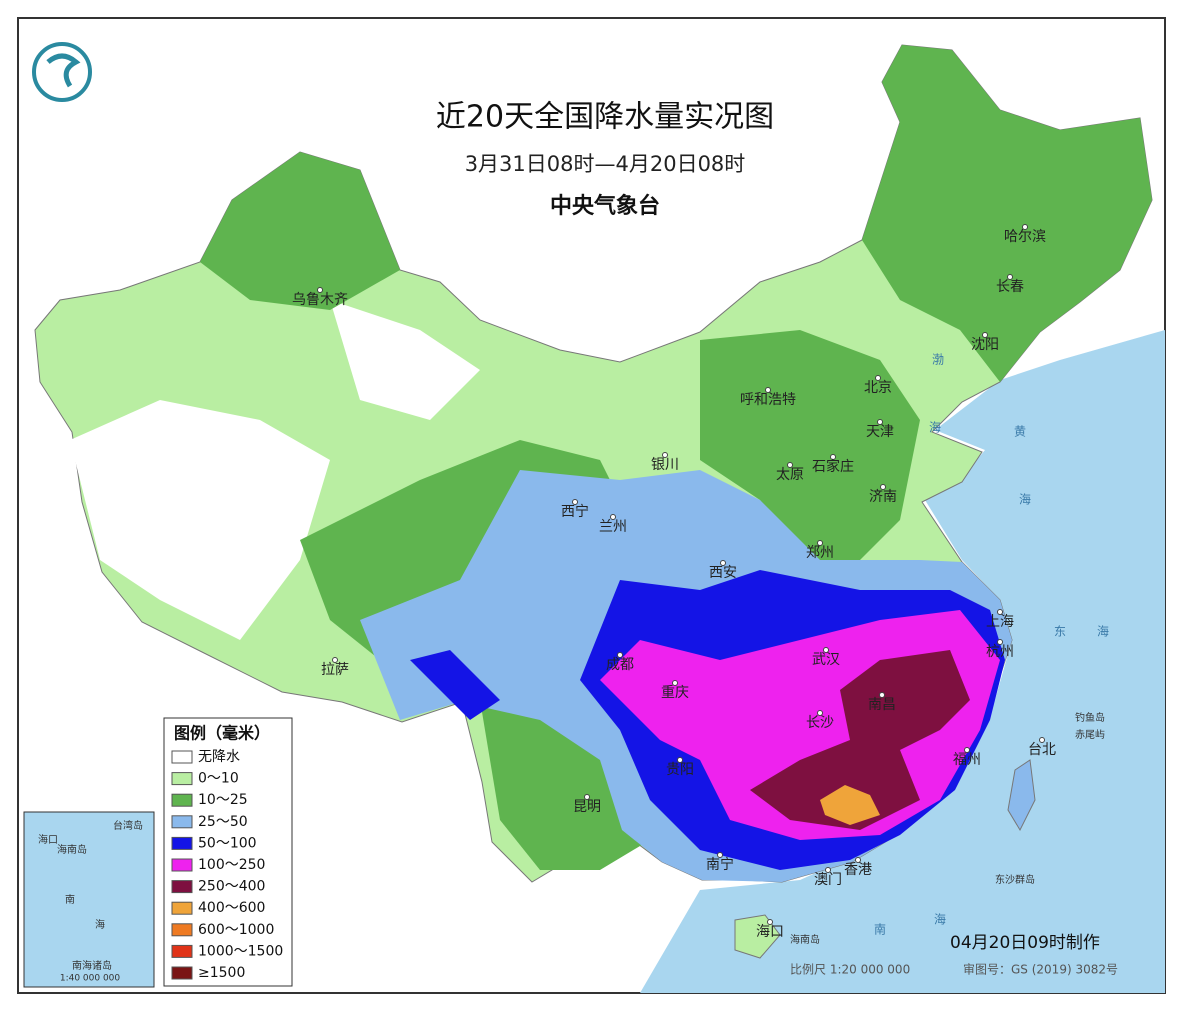 Image resolution: width=1178 pixels, height=1010 pixels. I want to click on legend-label: 50～100, so click(227, 843).